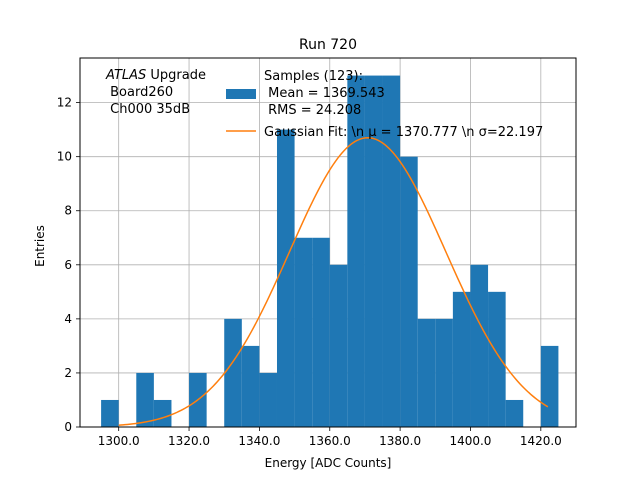 Image resolution: width=640 pixels, height=480 pixels. What do you see at coordinates (259, 441) in the screenshot?
I see `x-tick-label: 1340.0` at bounding box center [259, 441].